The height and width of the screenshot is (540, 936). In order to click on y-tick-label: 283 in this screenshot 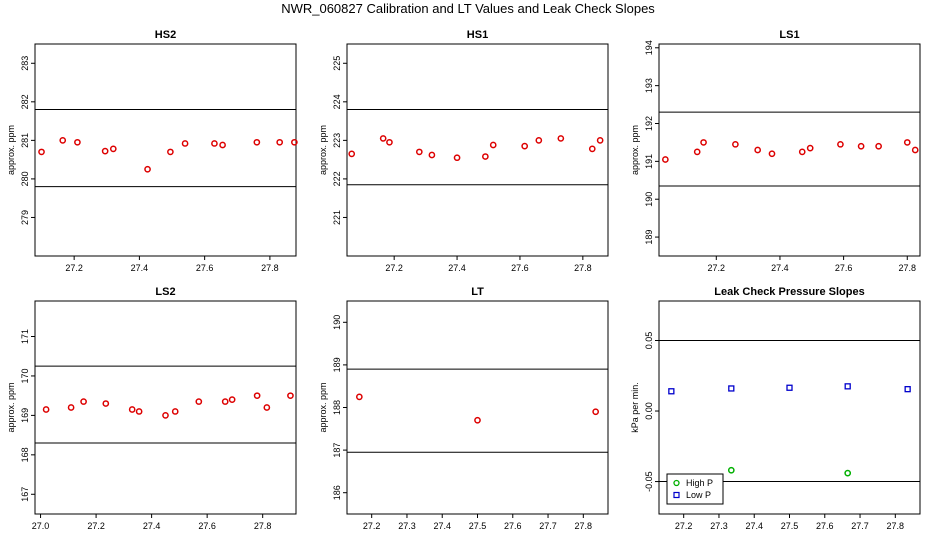, I will do `click(25, 63)`.